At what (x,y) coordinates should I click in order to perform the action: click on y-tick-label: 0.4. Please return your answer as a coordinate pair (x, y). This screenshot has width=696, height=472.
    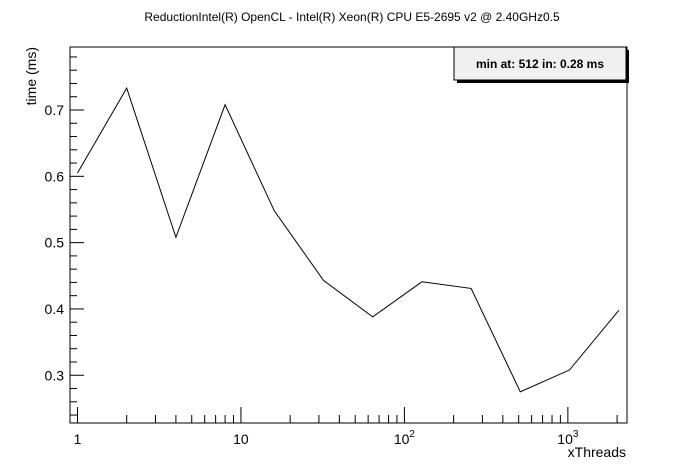
    Looking at the image, I should click on (55, 309).